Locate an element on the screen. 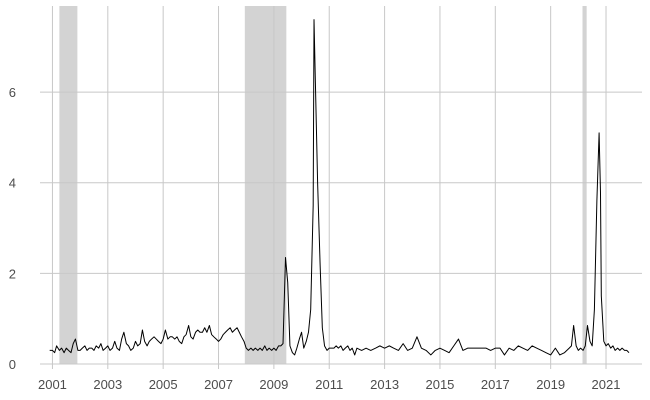 Image resolution: width=650 pixels, height=400 pixels. x-tick-label: 2019 is located at coordinates (550, 384).